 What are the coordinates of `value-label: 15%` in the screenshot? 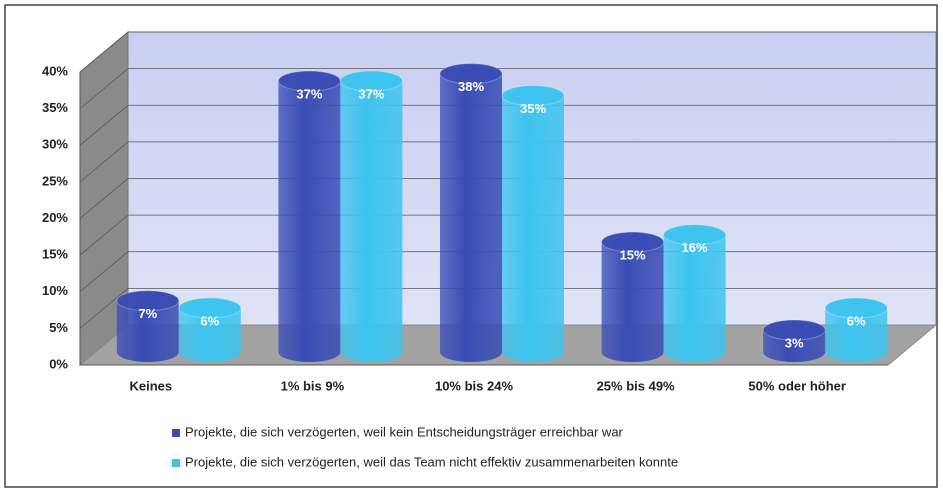 It's located at (633, 255).